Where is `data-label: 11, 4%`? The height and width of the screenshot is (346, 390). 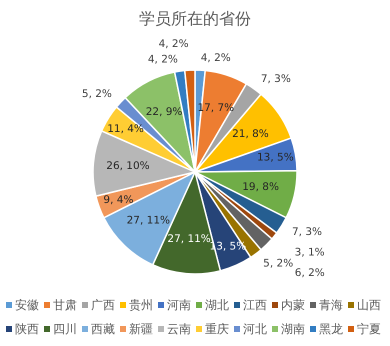
data-label: 11, 4% is located at coordinates (125, 129).